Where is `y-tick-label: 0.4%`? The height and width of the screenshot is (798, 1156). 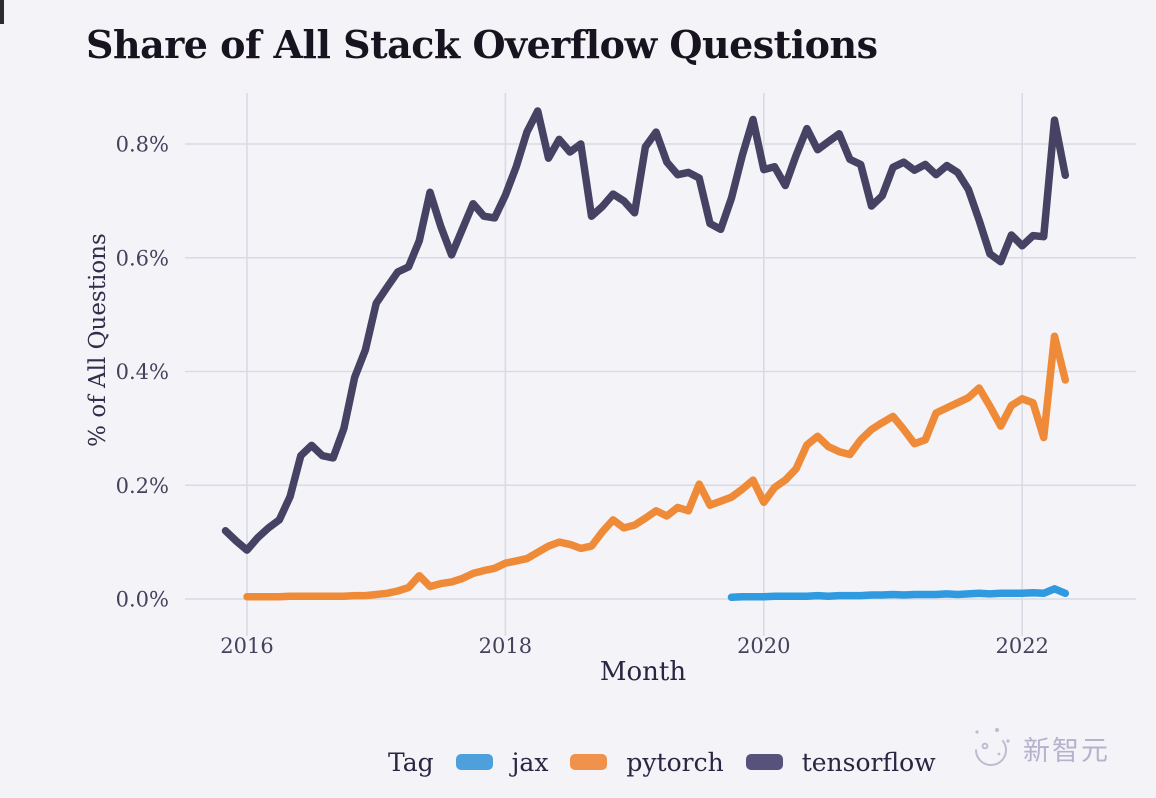
y-tick-label: 0.4% is located at coordinates (142, 372).